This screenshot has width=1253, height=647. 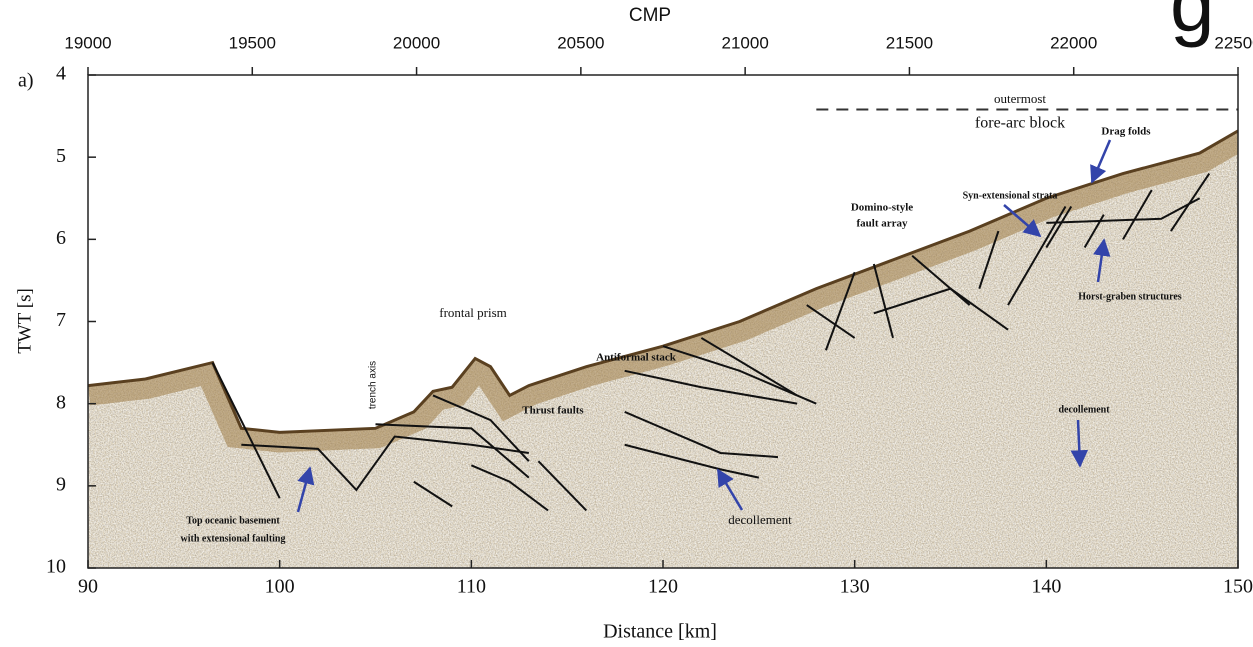 I want to click on annotation: Top oceanic basement, so click(x=233, y=520).